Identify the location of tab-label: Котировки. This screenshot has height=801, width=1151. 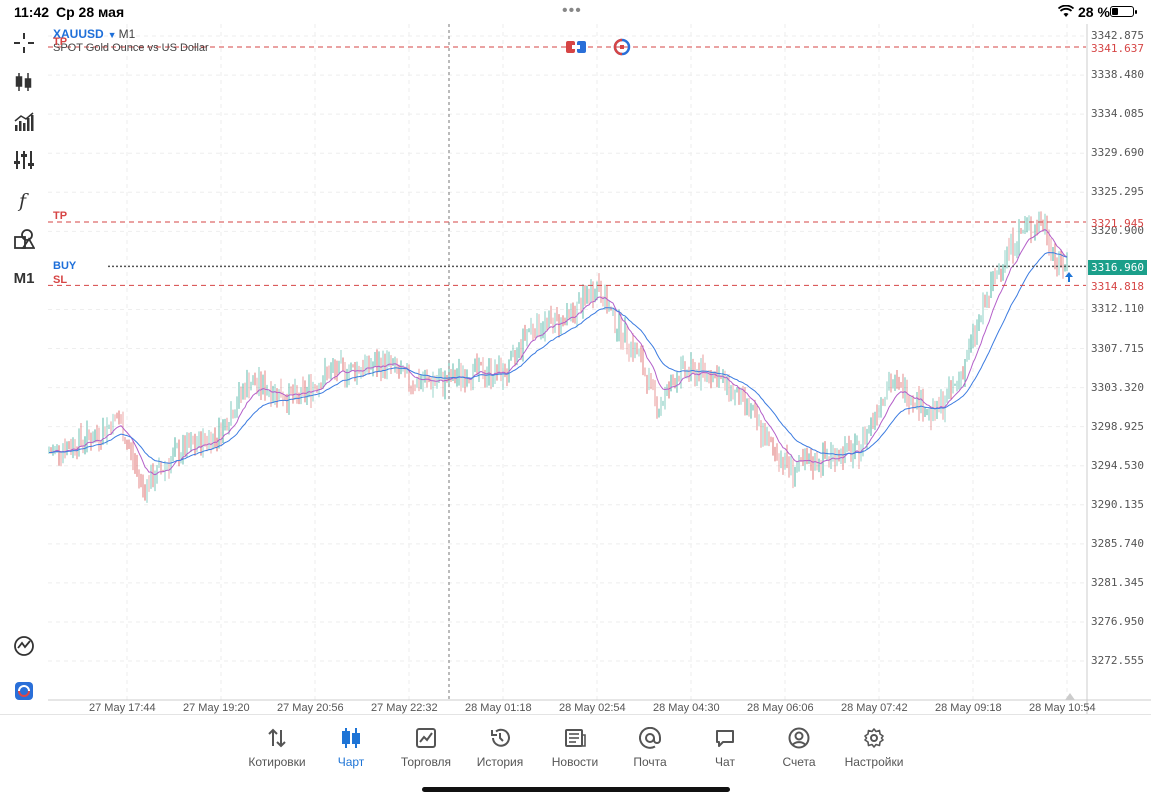
(277, 762).